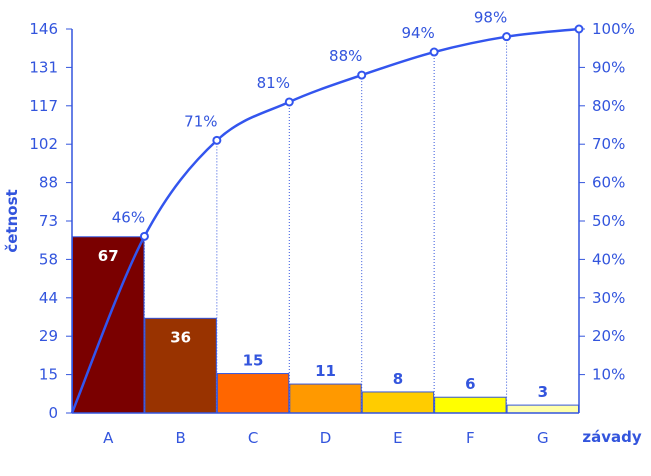 The image size is (651, 476). I want to click on left-tick-label: 131, so click(43, 67).